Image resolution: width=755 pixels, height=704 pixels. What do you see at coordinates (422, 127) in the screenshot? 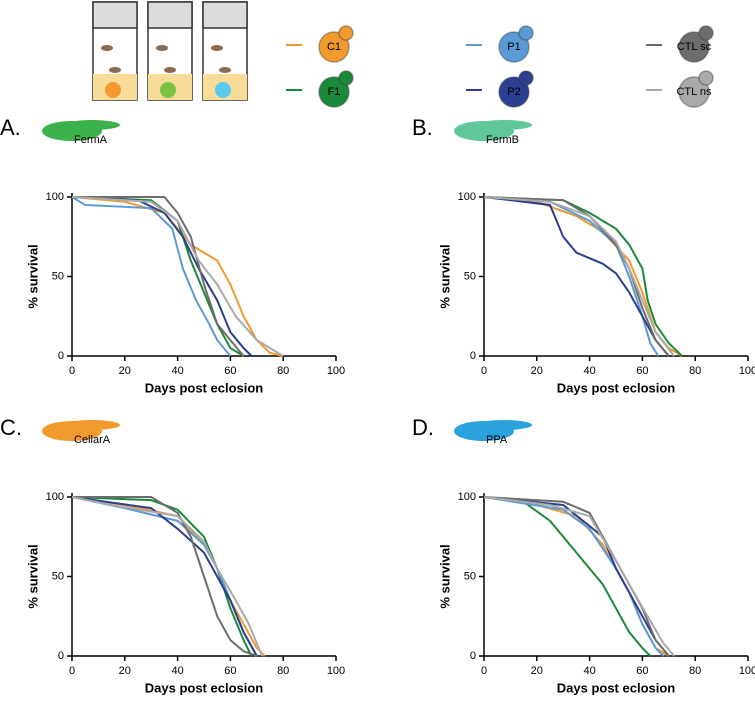
I see `panel-label: B.` at bounding box center [422, 127].